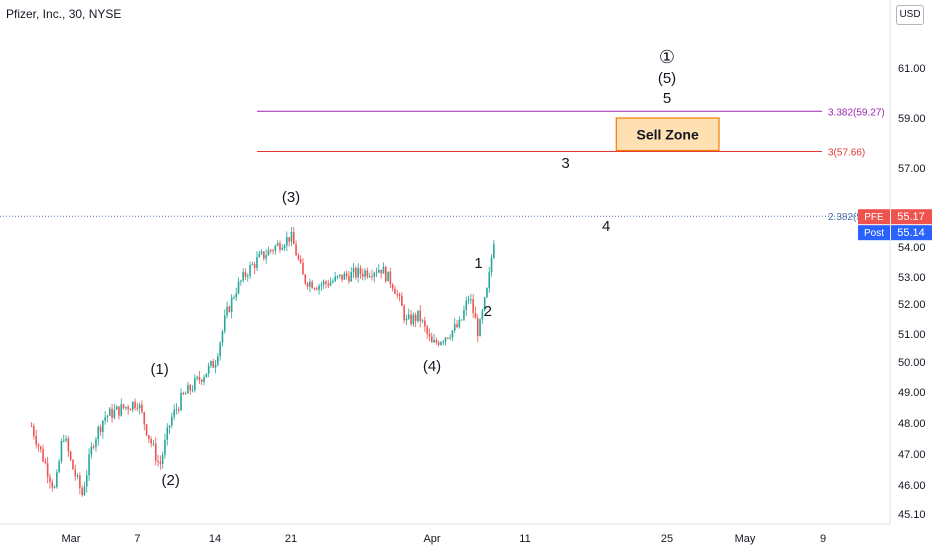 The width and height of the screenshot is (932, 555). I want to click on x-tick-label: 9, so click(823, 539).